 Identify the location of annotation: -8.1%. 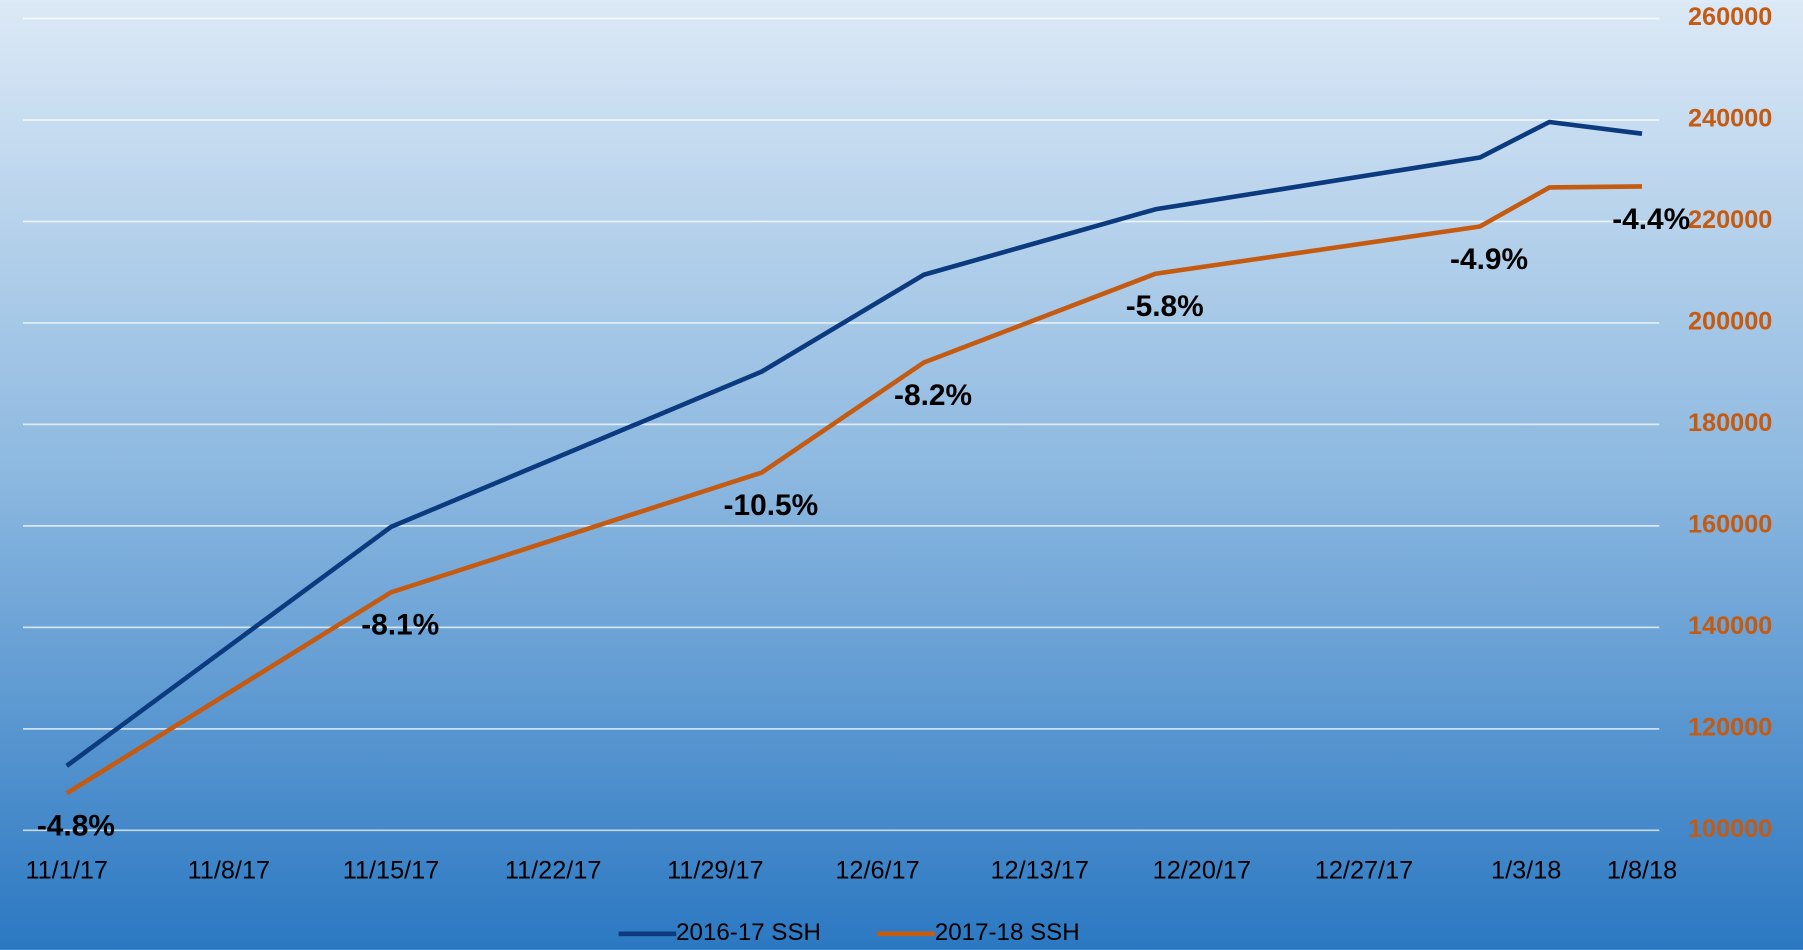
(400, 625).